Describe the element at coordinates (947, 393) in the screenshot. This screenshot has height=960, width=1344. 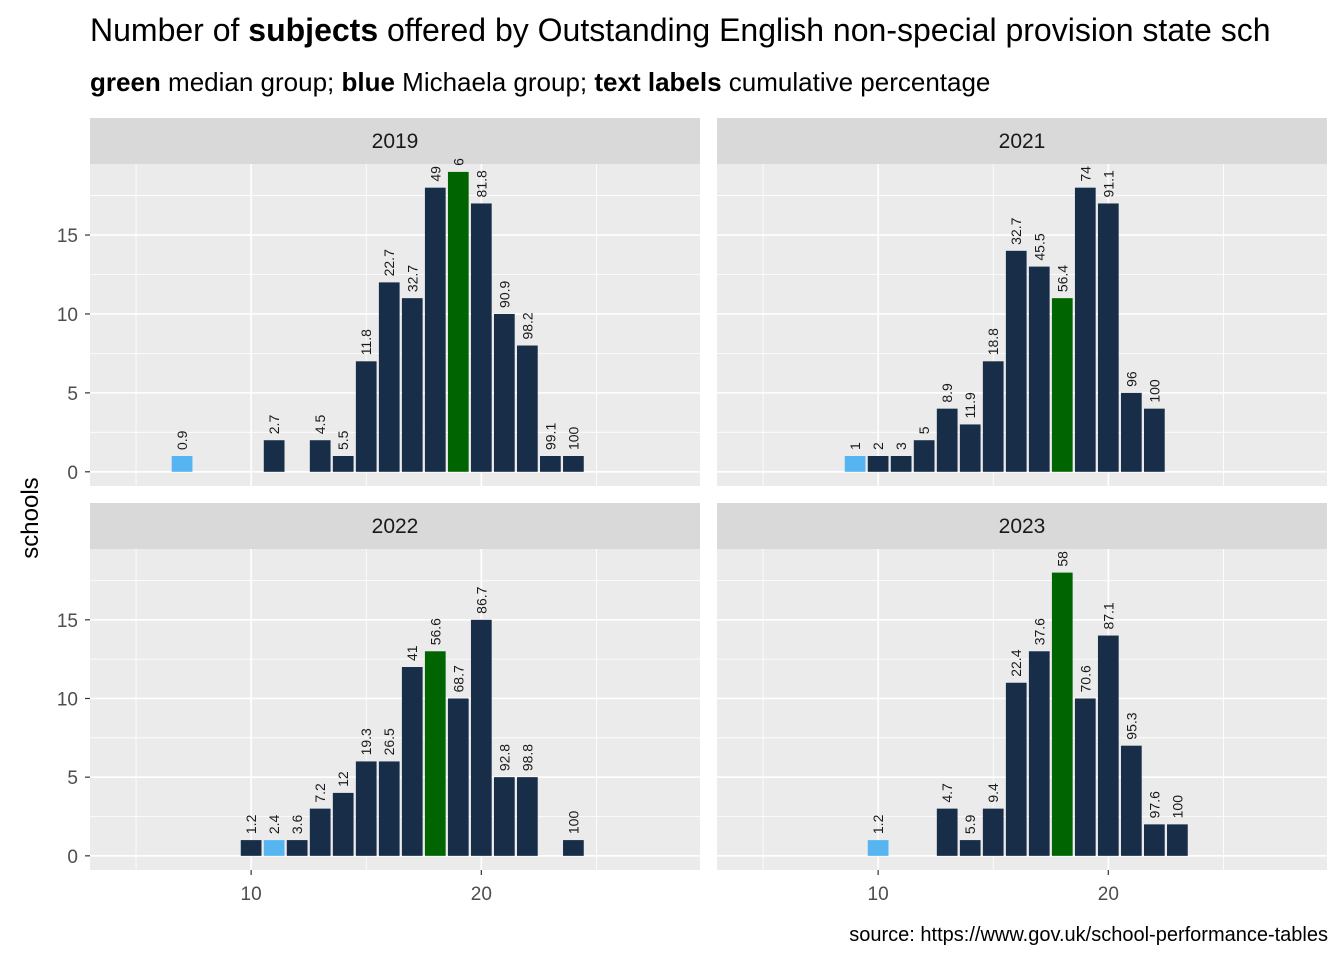
I see `bar-label: 8.9` at that location.